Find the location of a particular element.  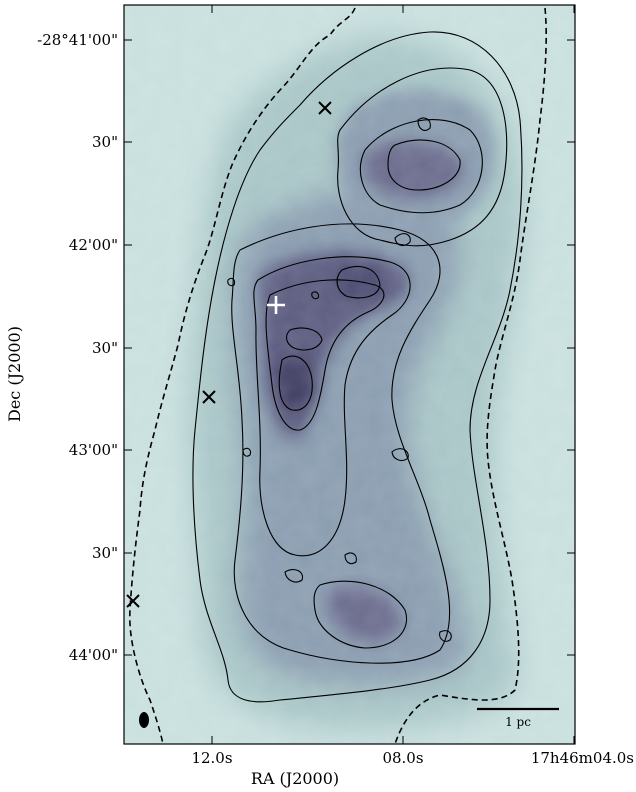

x-tick-label: 12.0s is located at coordinates (211, 758).